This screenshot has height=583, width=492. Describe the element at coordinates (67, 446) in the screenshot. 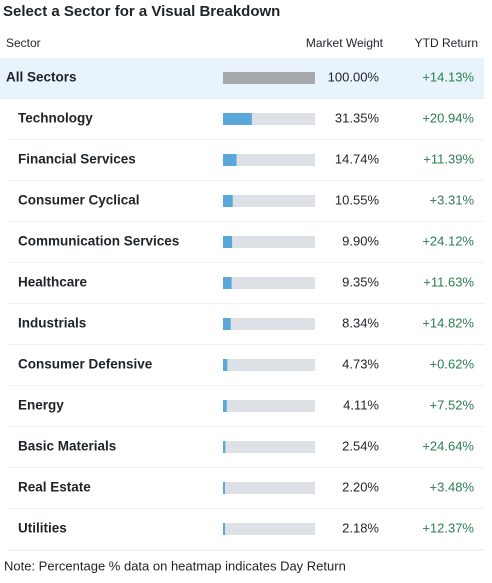

I see `sector-name: Basic Materials` at that location.